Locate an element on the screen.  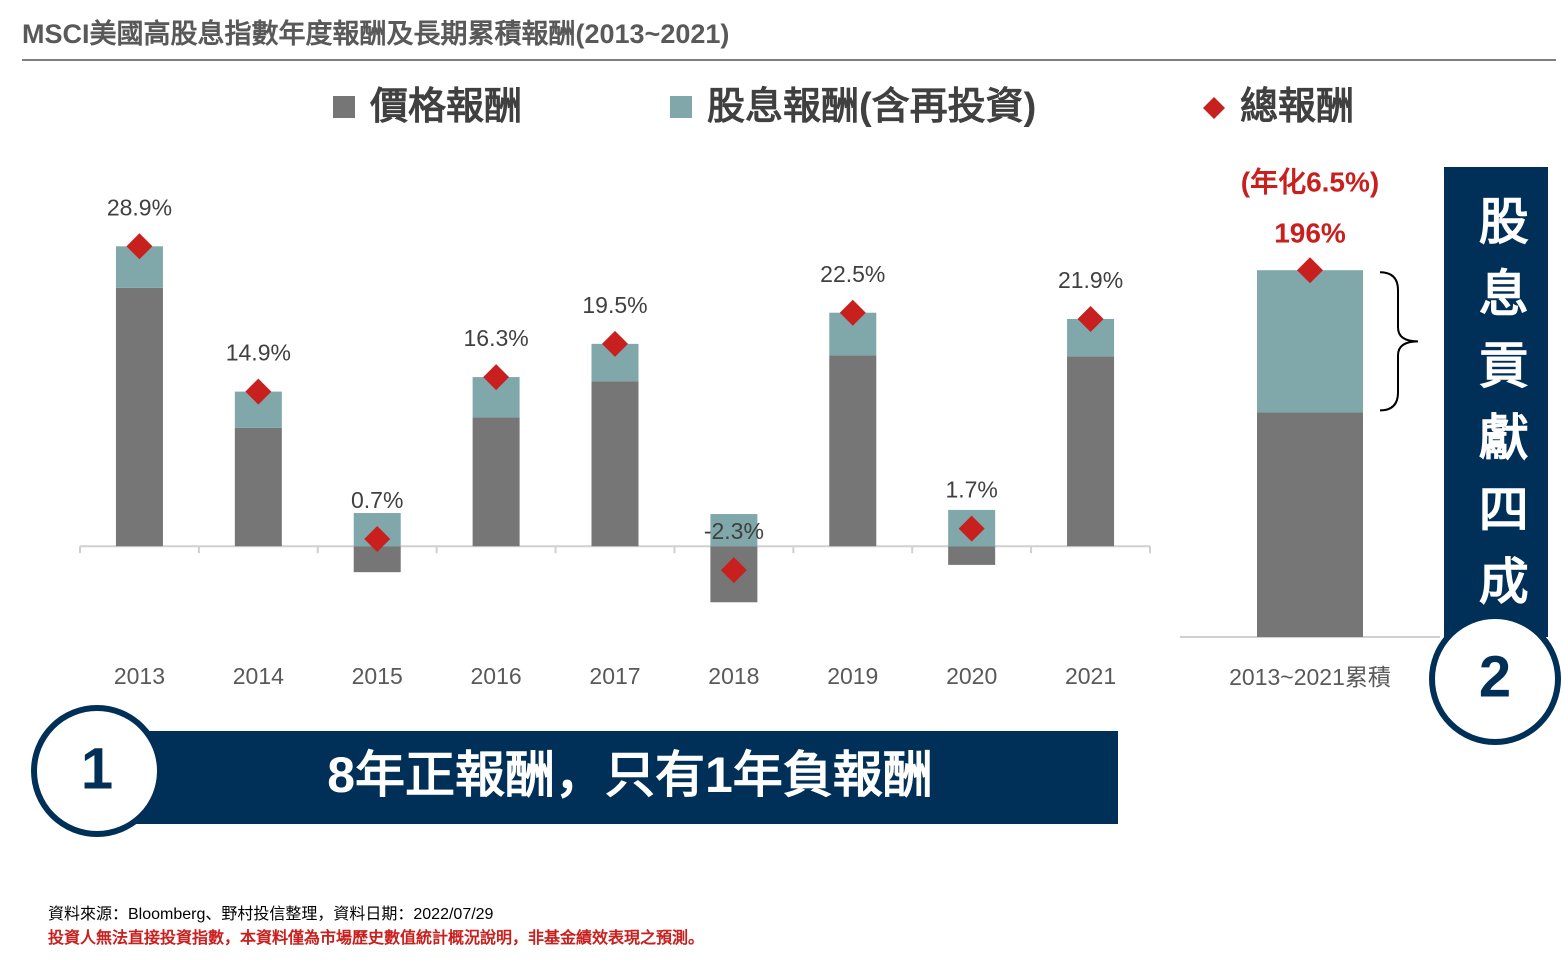
value-label: -2.3% is located at coordinates (734, 531).